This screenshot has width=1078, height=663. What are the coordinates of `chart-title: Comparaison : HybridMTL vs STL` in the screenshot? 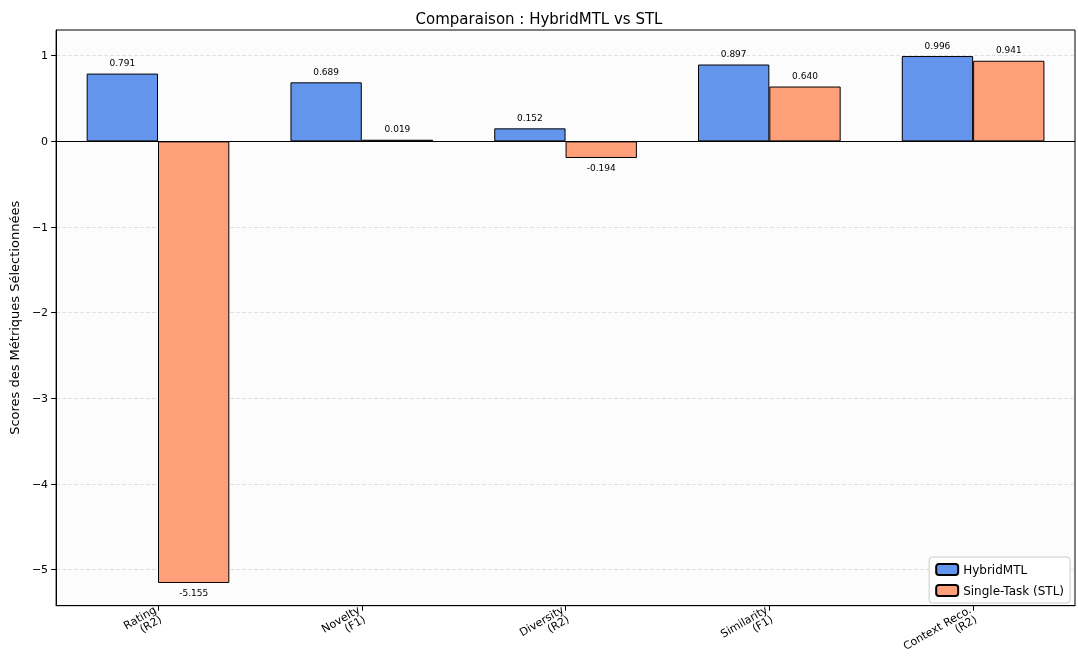 It's located at (539, 18).